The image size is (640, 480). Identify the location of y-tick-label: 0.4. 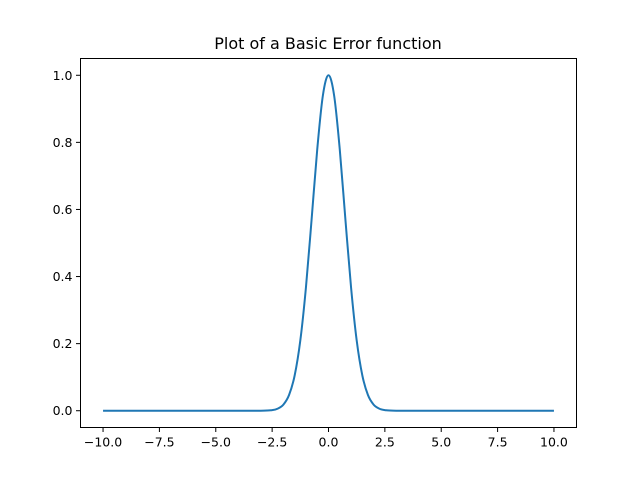
(63, 276).